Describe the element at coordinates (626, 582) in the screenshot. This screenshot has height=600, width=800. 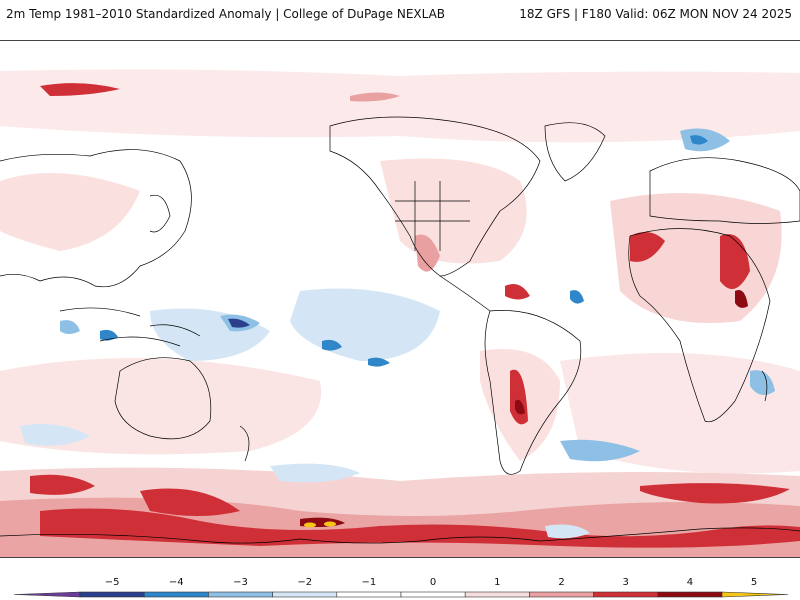
I see `colorbar-tick-label: 3` at that location.